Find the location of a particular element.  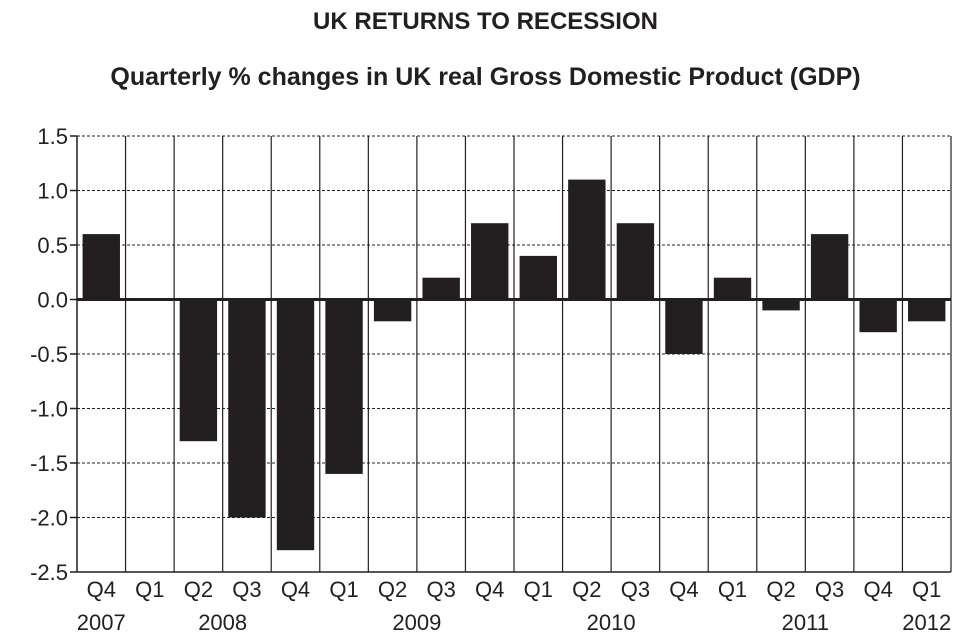

y-tick-label: -2.0 is located at coordinates (49, 518).